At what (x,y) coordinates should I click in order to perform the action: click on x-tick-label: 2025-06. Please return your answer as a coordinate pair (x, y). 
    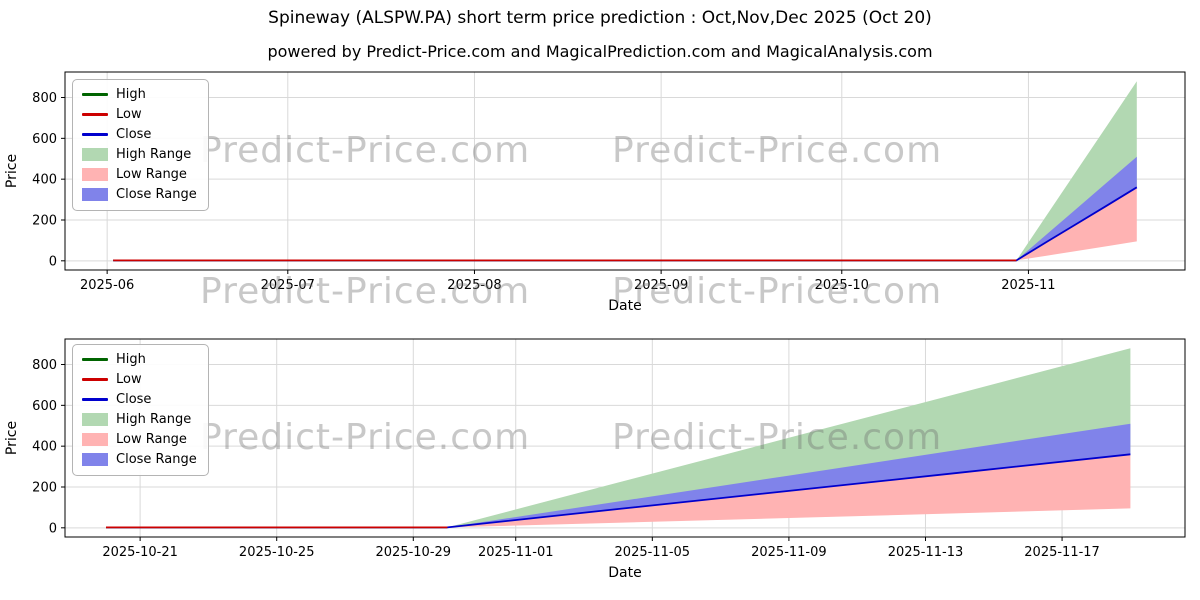
    Looking at the image, I should click on (107, 285).